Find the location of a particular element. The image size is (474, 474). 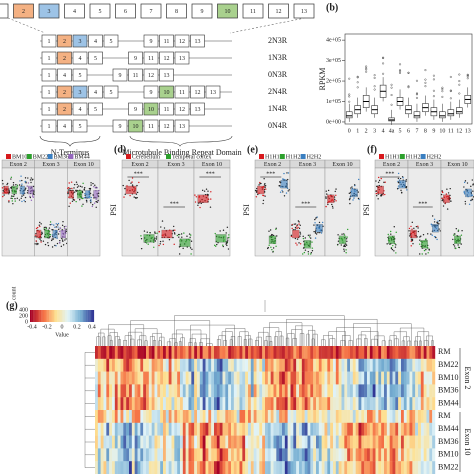

y-tick-label: 1e+05 is located at coordinates (333, 102).